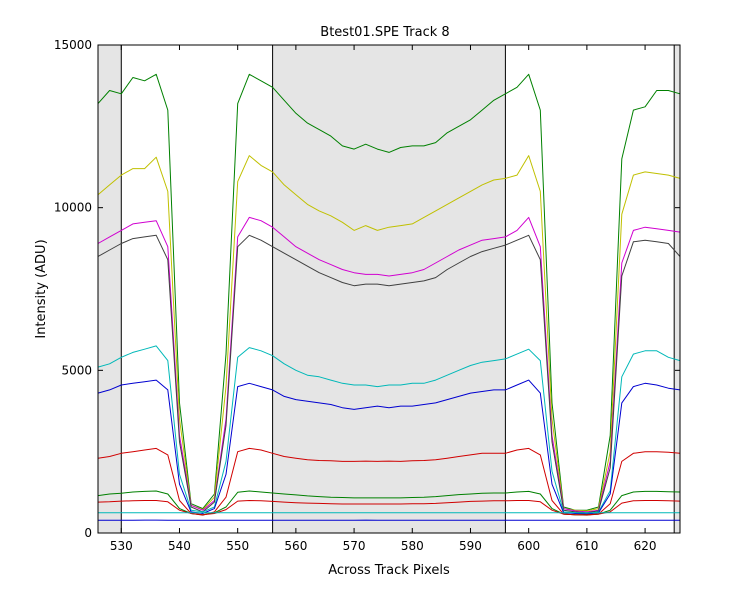  I want to click on x-tick-label: 570, so click(354, 546).